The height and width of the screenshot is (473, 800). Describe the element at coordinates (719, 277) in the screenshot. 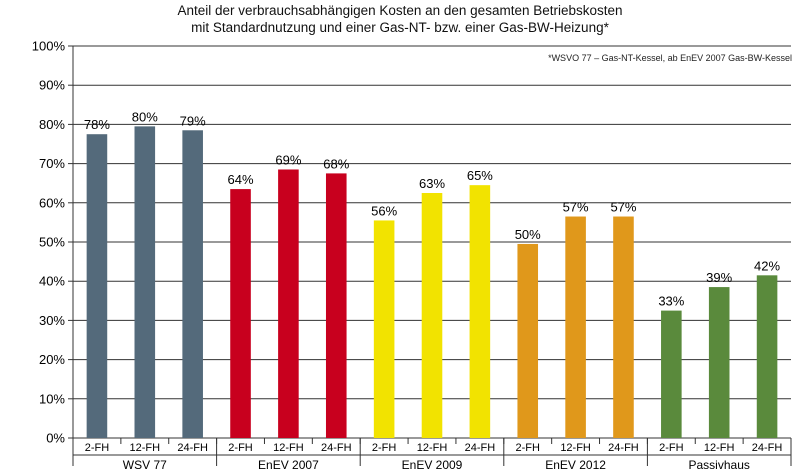

I see `data-label: 39%` at that location.